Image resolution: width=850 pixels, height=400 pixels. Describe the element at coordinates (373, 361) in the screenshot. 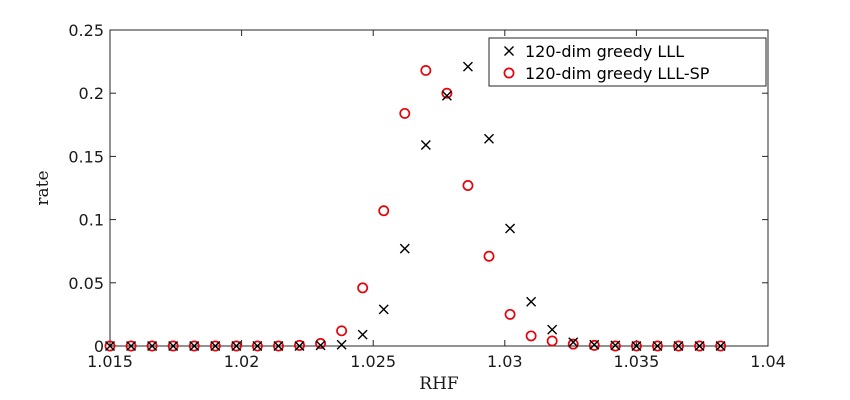

I see `x-tick-label: 1.025` at that location.